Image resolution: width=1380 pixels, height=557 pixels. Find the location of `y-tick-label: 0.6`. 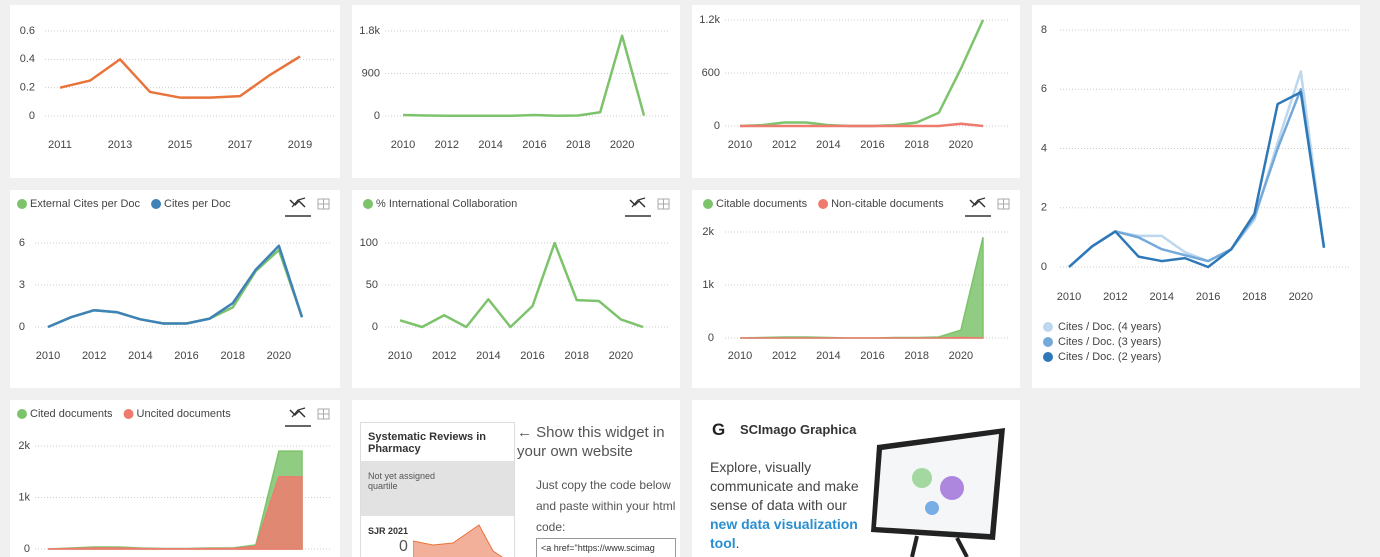

y-tick-label: 0.6 is located at coordinates (27, 31).